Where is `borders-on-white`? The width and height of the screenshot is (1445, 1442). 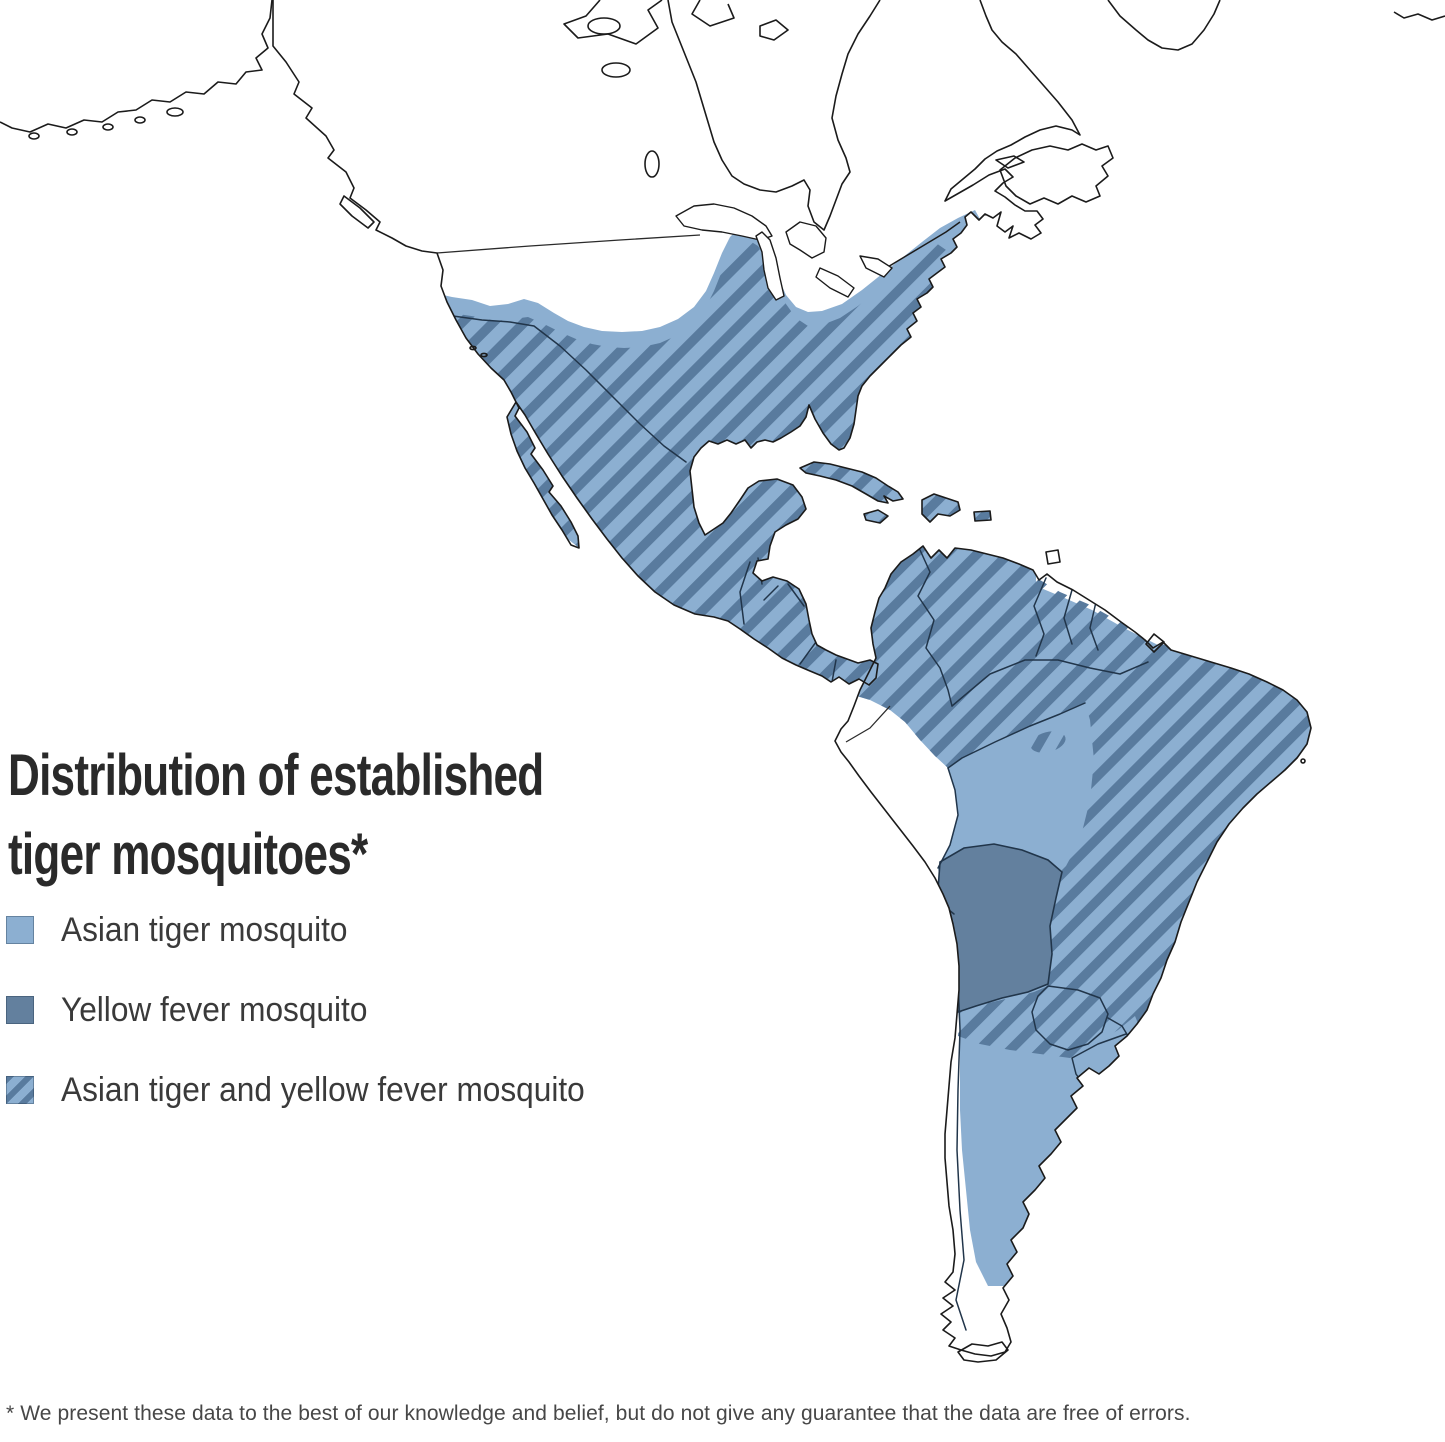 borders-on-white is located at coordinates (663, 488).